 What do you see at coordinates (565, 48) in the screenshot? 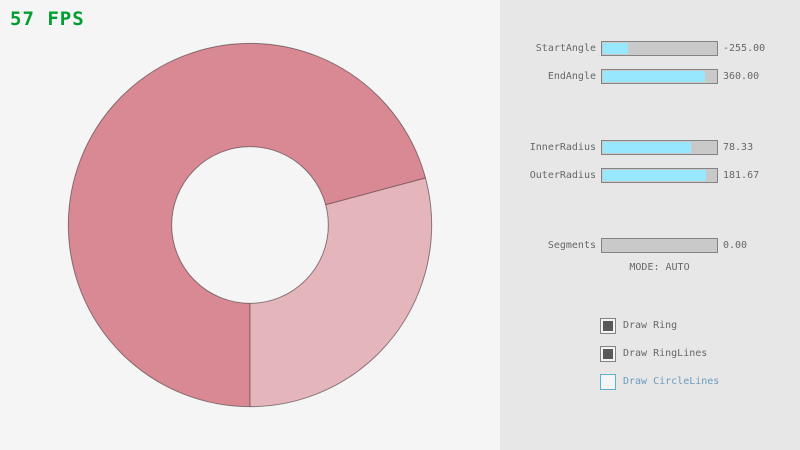
I see `slider-label: StartAngle` at bounding box center [565, 48].